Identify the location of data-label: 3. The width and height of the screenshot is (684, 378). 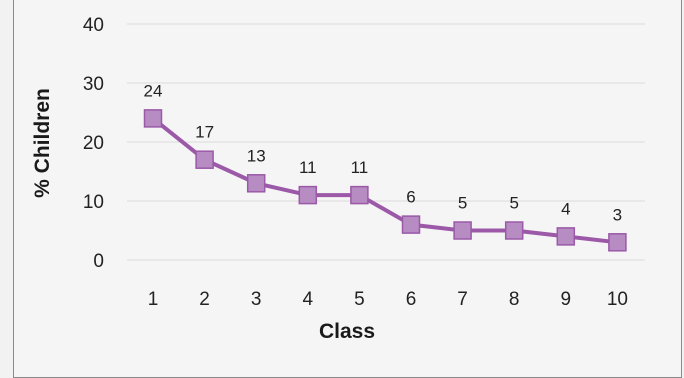
(617, 214).